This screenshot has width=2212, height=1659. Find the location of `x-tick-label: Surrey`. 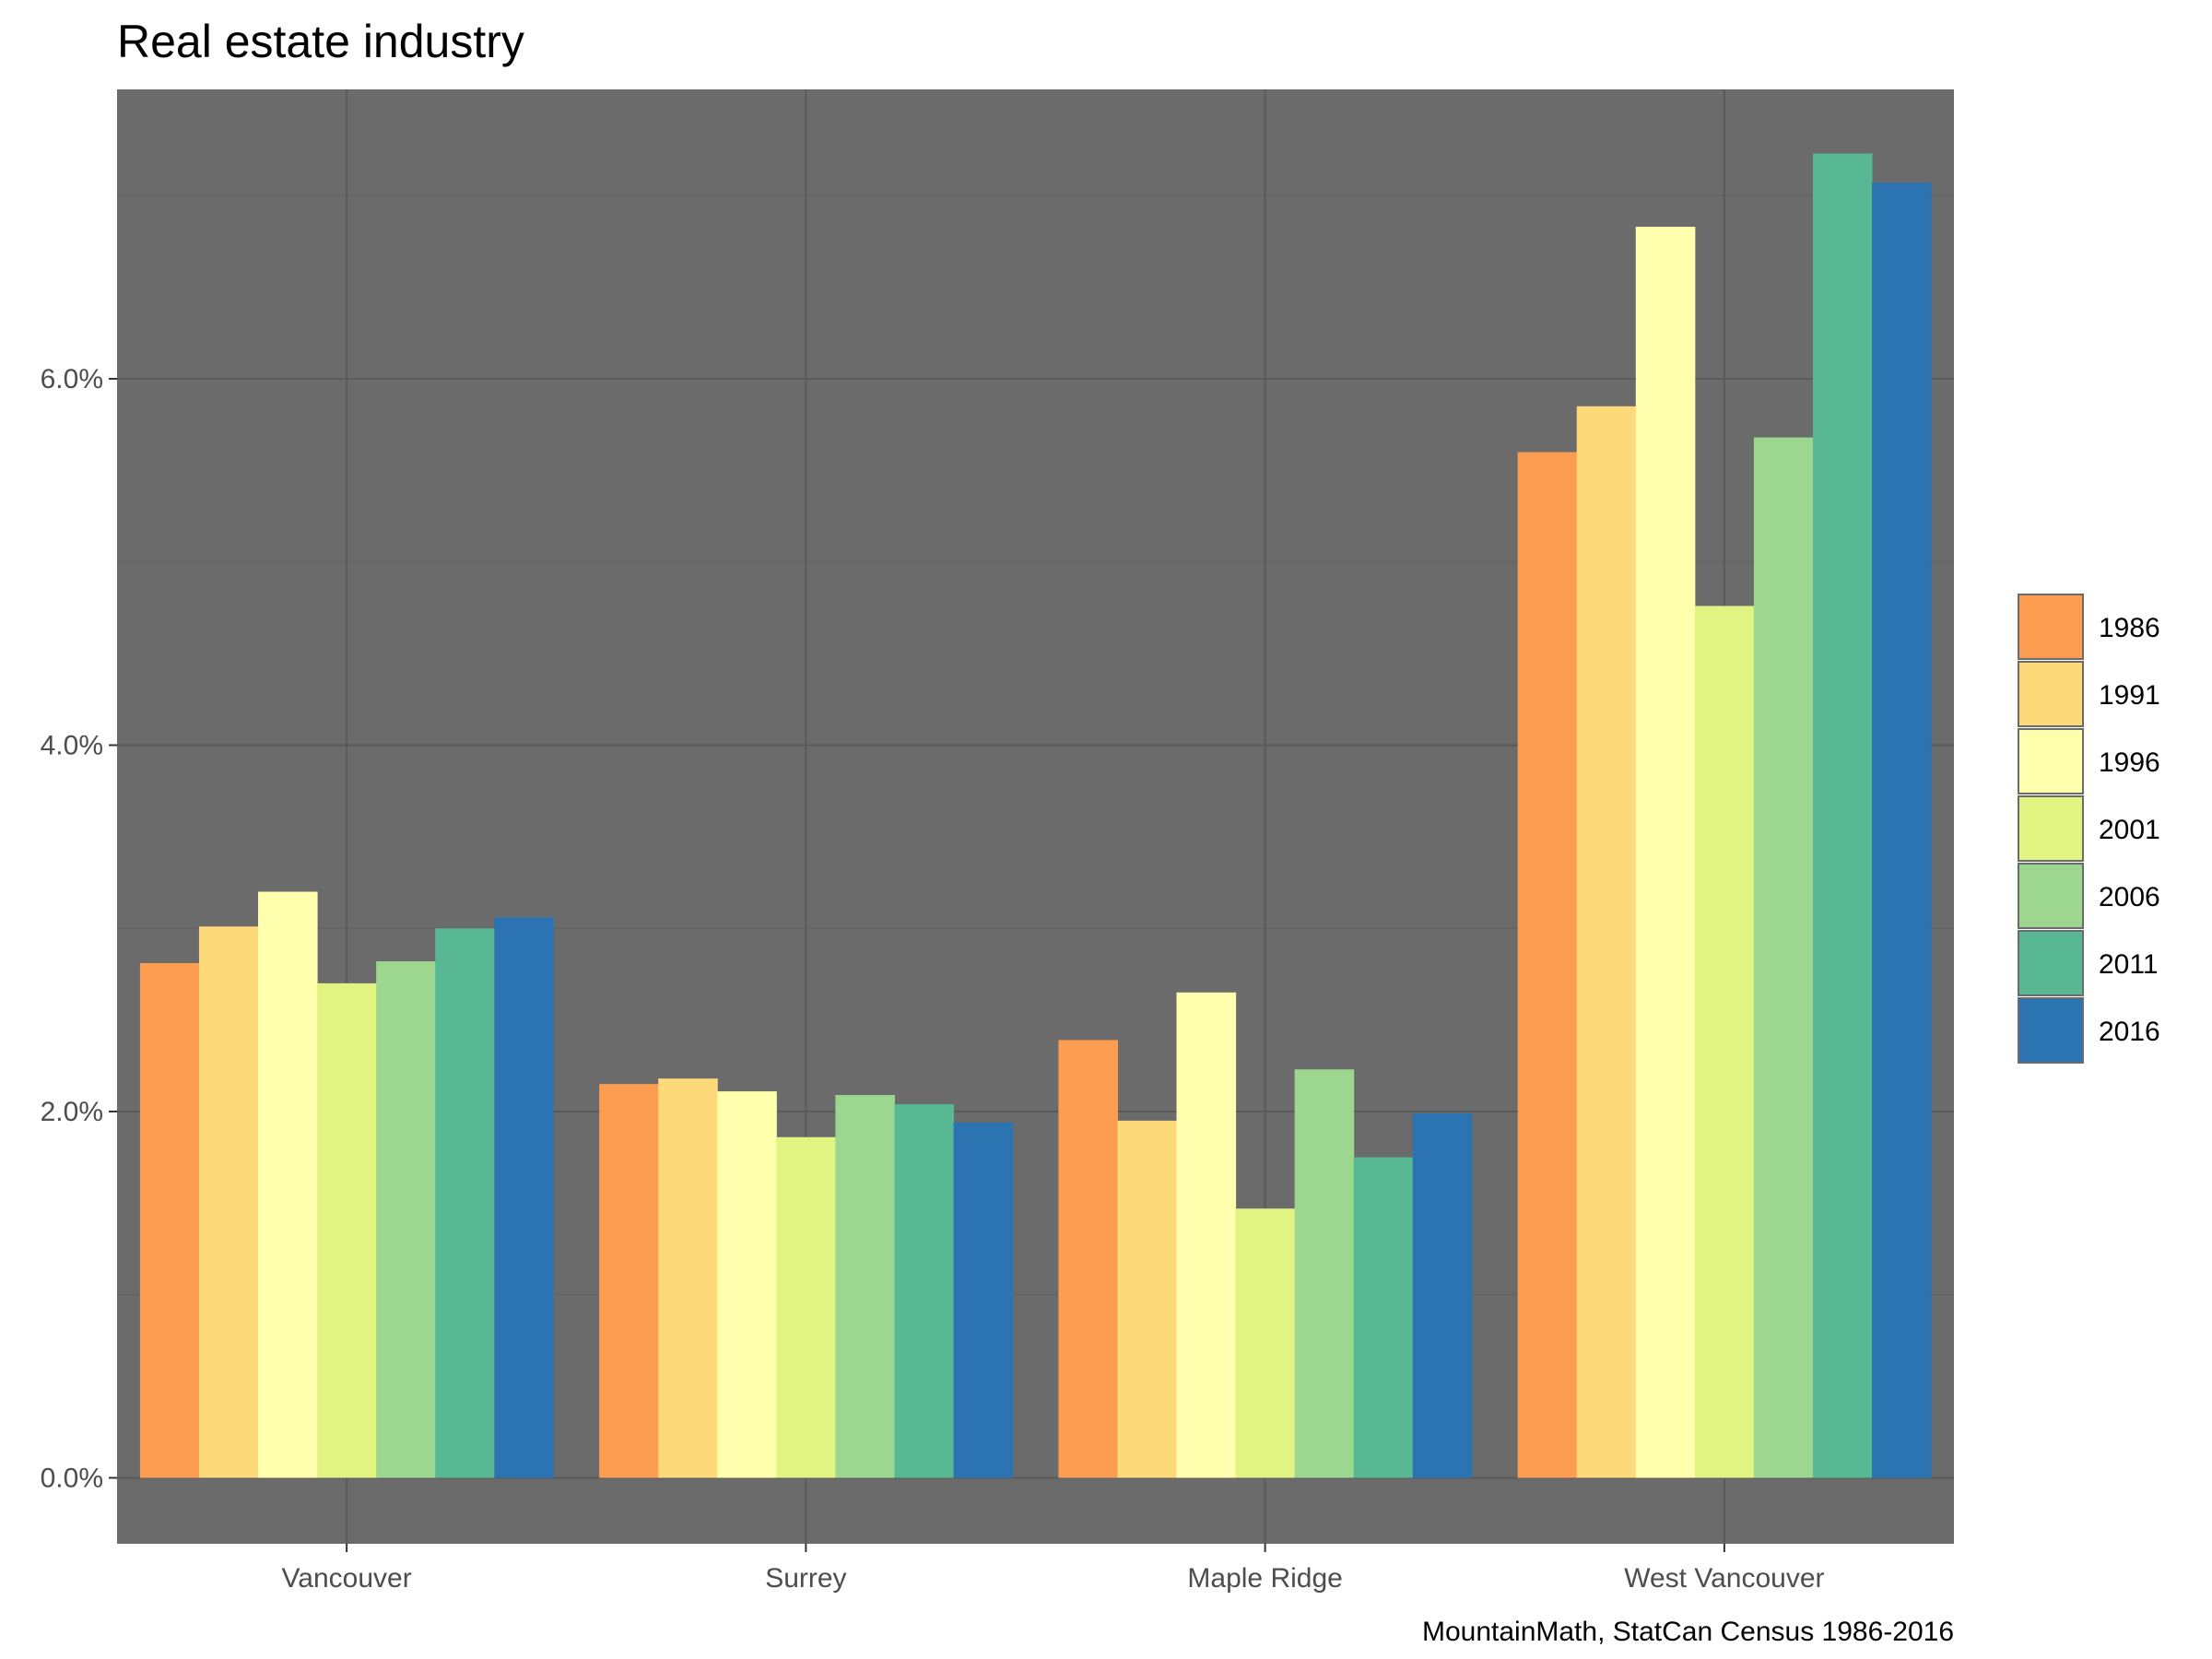

x-tick-label: Surrey is located at coordinates (805, 1578).